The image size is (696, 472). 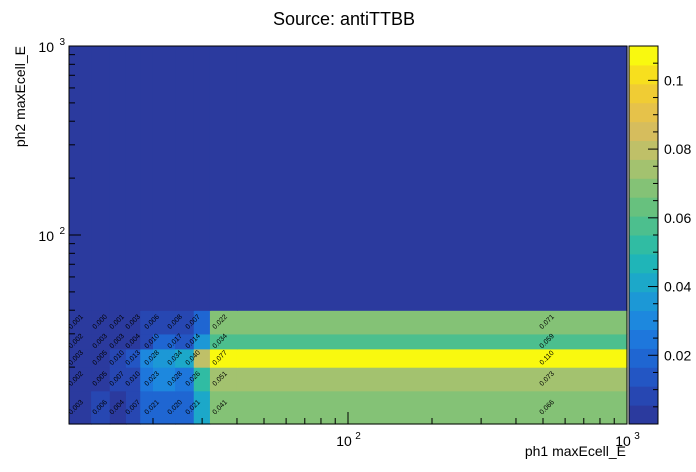 I want to click on y-tick-exponent: 3, so click(x=62, y=42).